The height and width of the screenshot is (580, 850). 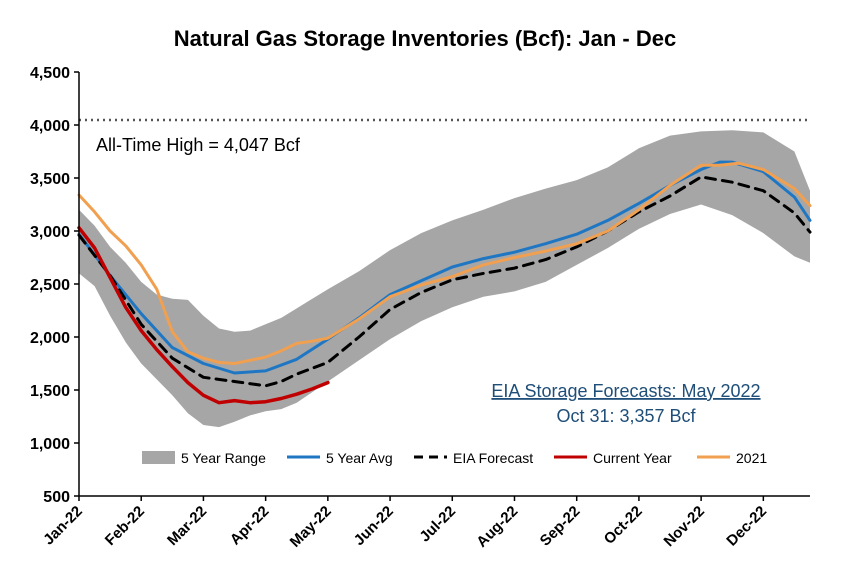 I want to click on legend-label-range: 5 Year Range, so click(x=223, y=458).